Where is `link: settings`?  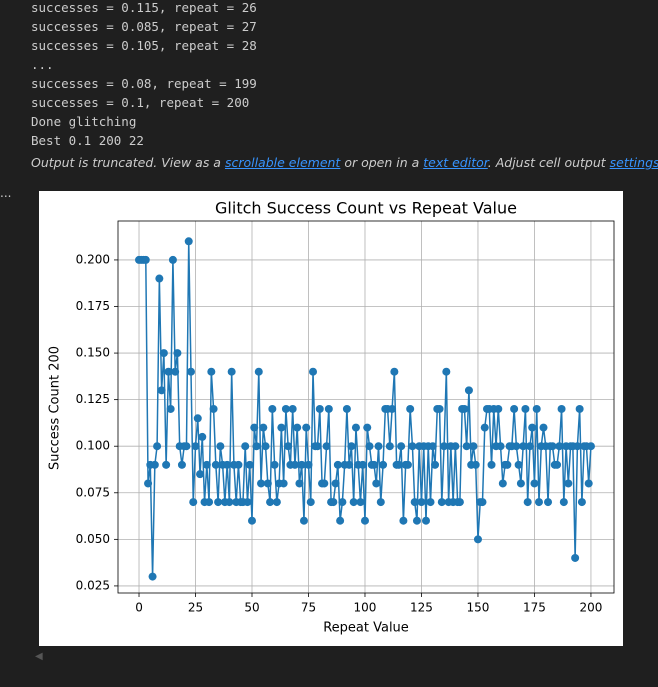 link: settings is located at coordinates (633, 162).